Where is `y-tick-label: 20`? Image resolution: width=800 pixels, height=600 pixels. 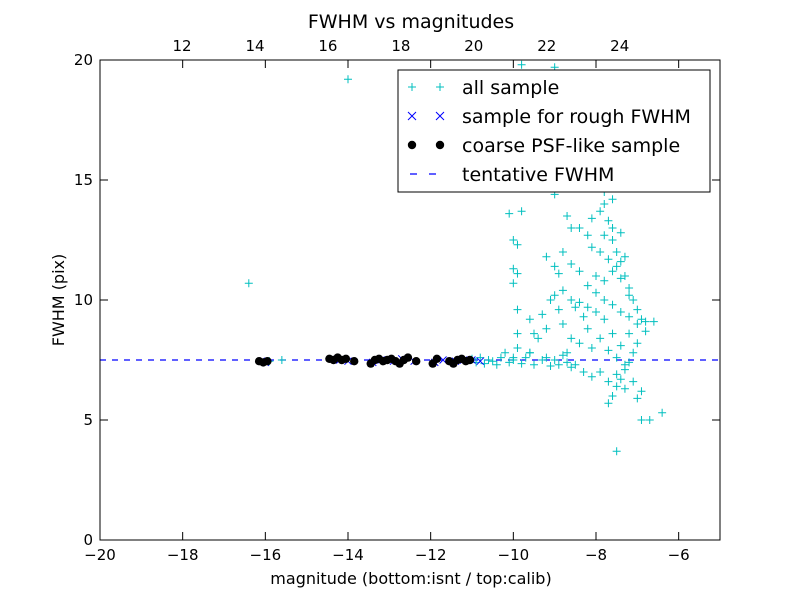 y-tick-label: 20 is located at coordinates (83, 60).